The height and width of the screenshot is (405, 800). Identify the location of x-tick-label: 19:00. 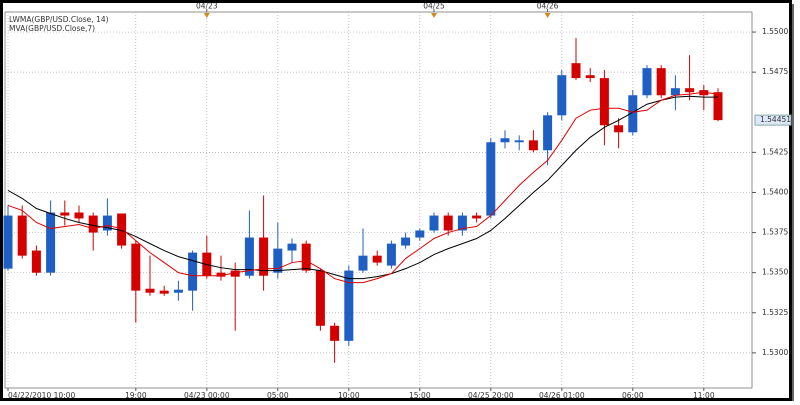
(136, 395).